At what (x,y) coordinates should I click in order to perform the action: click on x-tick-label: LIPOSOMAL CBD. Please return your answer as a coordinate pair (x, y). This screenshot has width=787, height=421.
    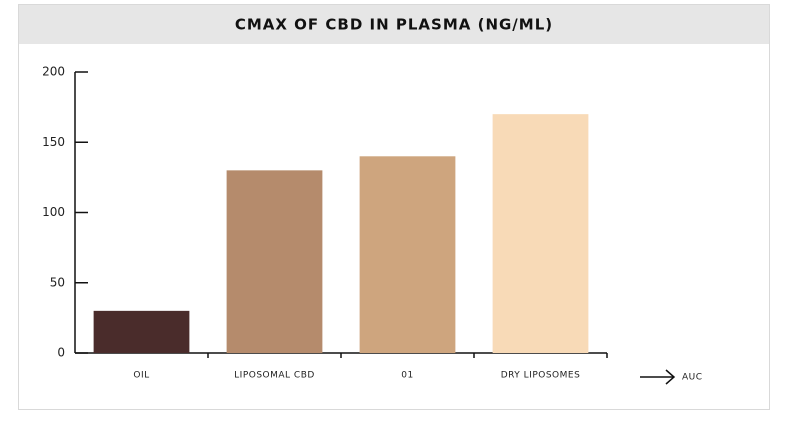
    Looking at the image, I should click on (274, 376).